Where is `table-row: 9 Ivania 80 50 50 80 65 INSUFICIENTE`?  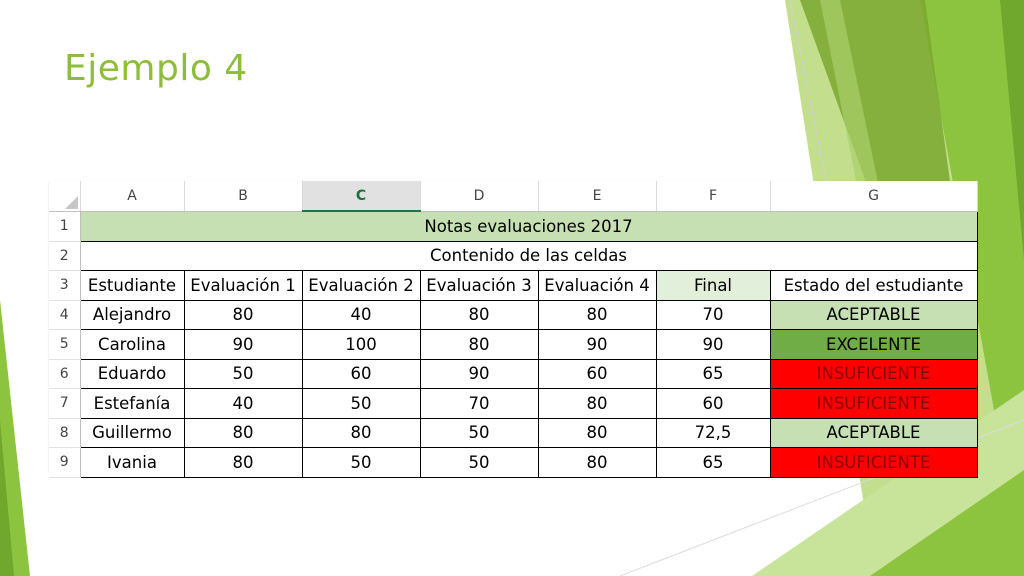
table-row: 9 Ivania 80 50 50 80 65 INSUFICIENTE is located at coordinates (513, 462).